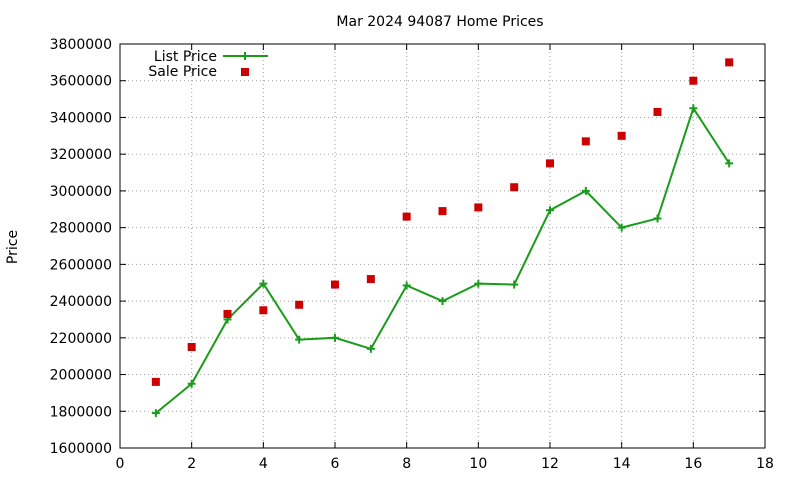 The image size is (800, 480). Describe the element at coordinates (81, 265) in the screenshot. I see `y-tick-label: 2600000` at that location.